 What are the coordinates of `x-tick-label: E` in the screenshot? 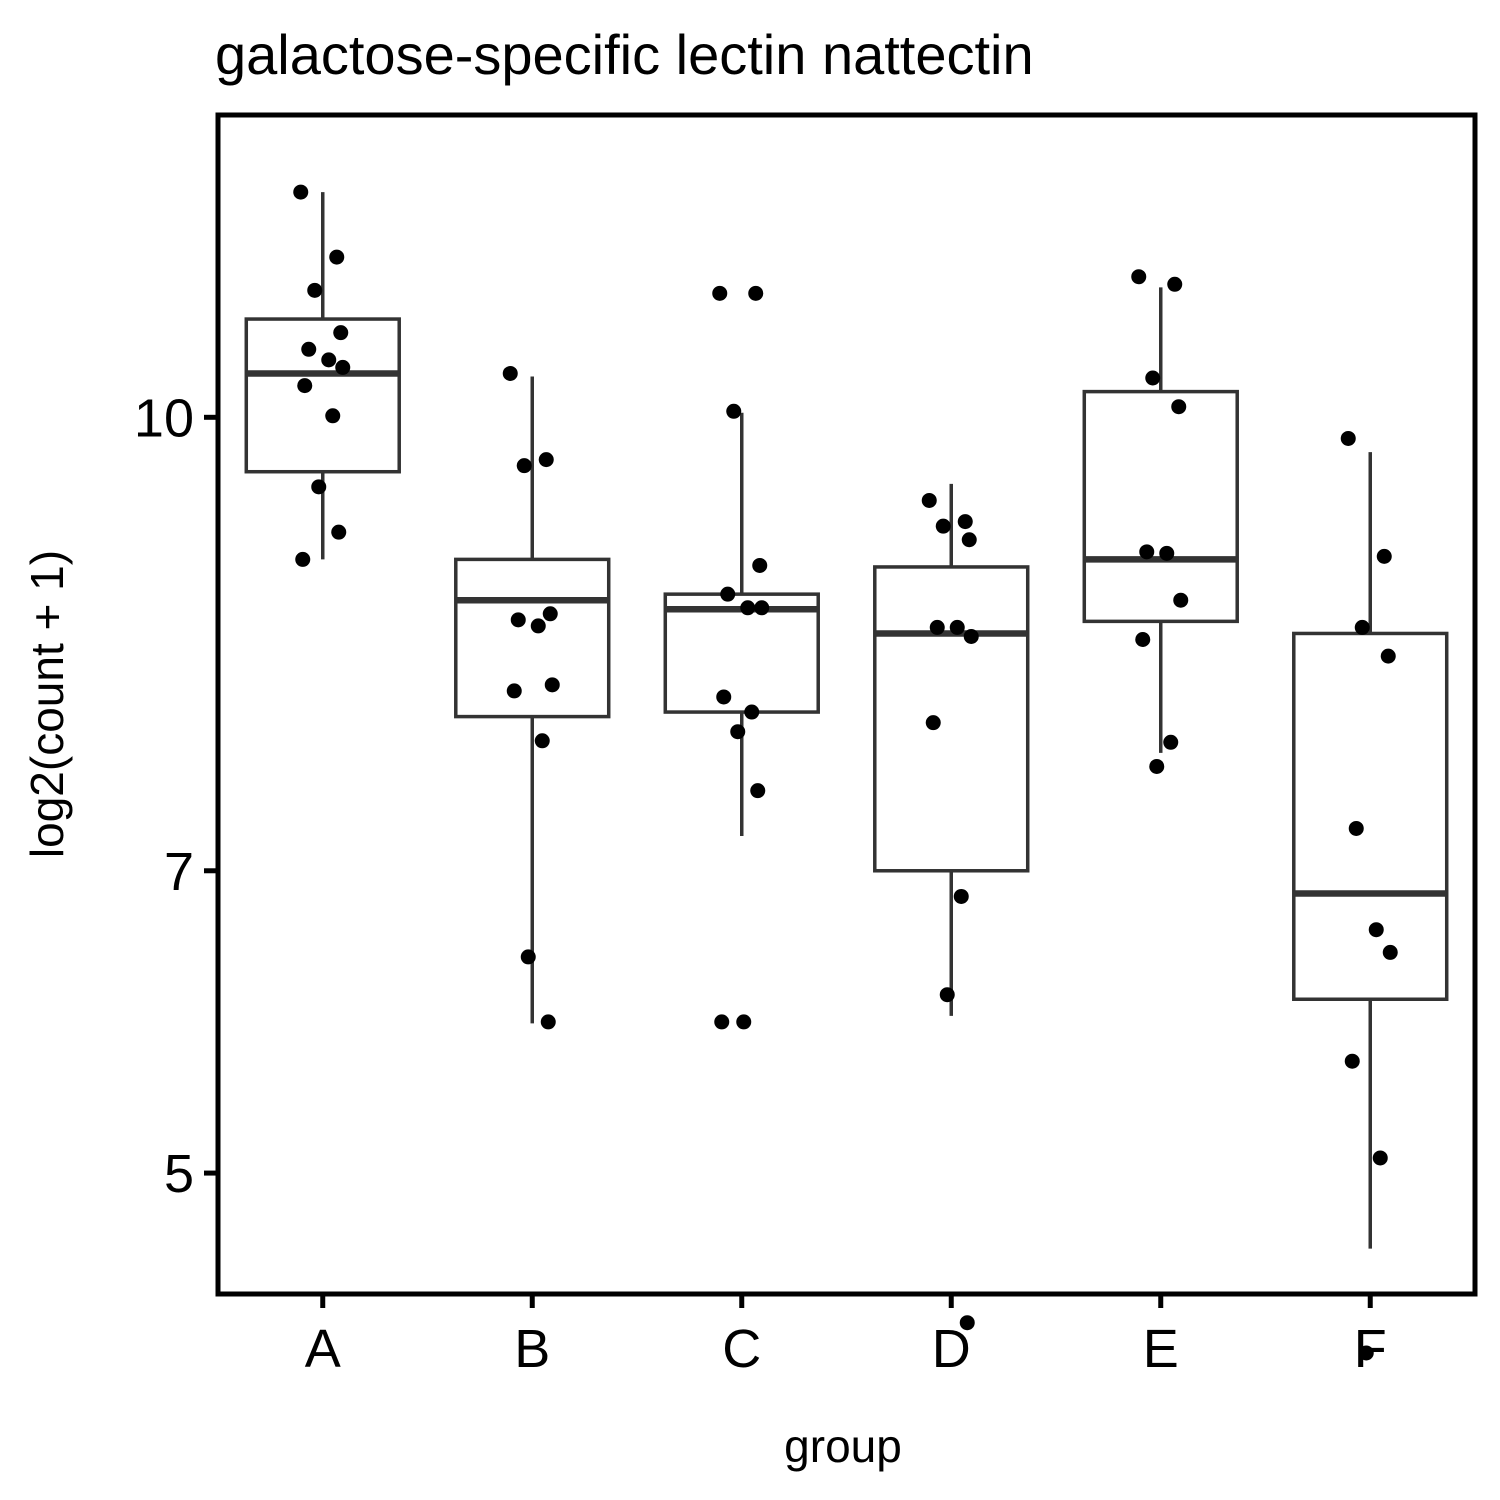 It's located at (1161, 1349).